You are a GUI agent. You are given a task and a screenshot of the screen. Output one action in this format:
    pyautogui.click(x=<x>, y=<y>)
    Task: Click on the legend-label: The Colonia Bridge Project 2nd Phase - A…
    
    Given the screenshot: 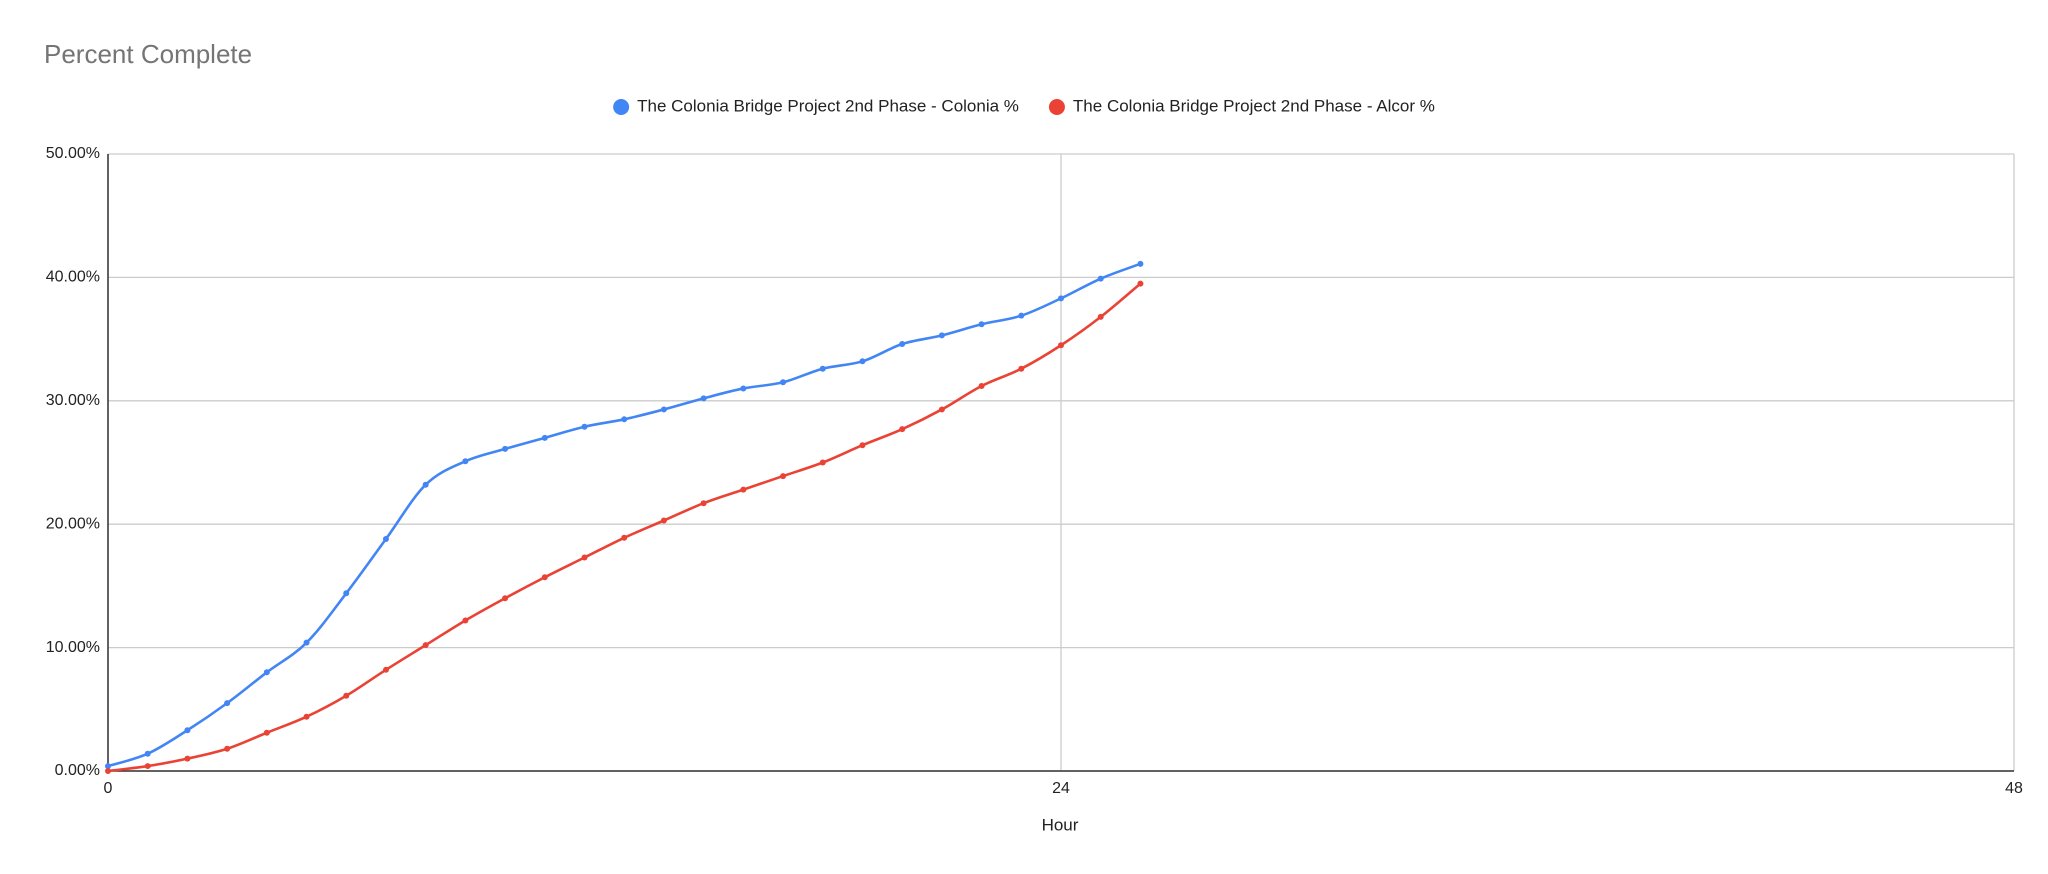 What is the action you would take?
    pyautogui.click(x=1254, y=105)
    